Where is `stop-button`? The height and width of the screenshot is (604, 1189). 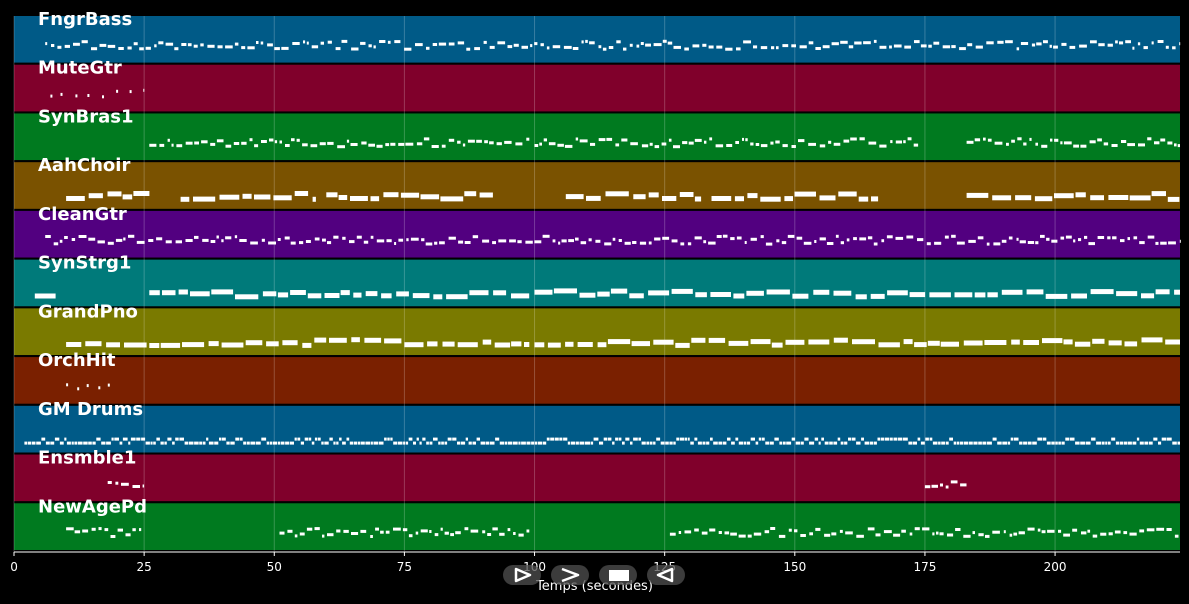
stop-button is located at coordinates (618, 575).